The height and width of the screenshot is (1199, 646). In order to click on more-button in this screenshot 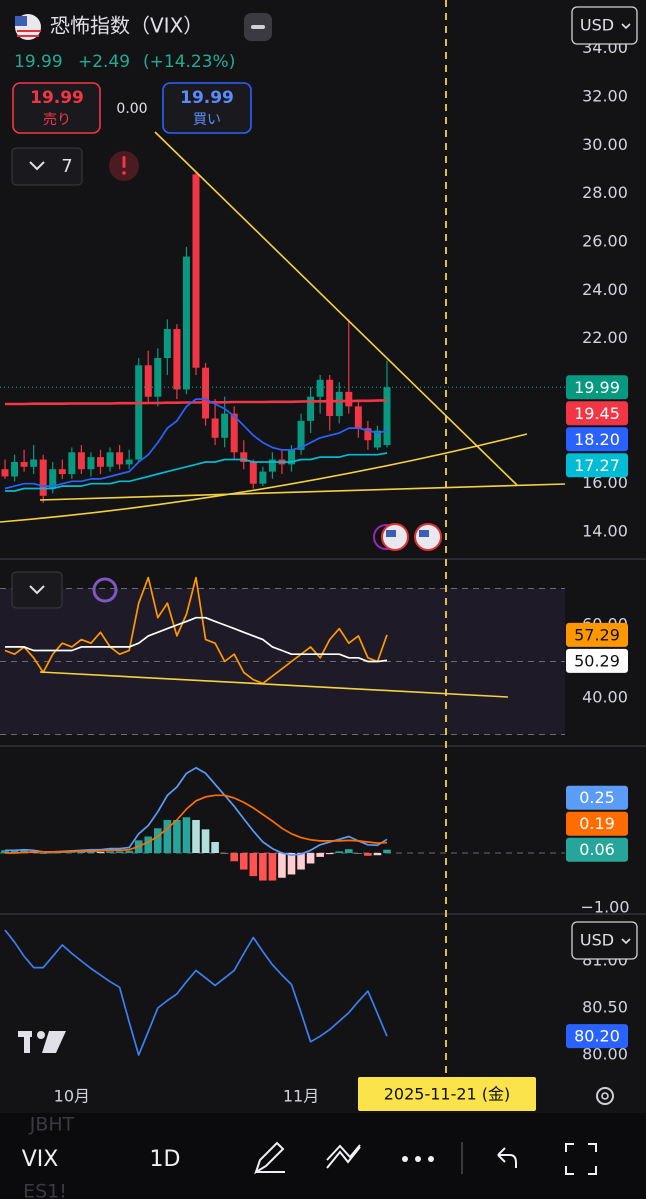, I will do `click(418, 1159)`.